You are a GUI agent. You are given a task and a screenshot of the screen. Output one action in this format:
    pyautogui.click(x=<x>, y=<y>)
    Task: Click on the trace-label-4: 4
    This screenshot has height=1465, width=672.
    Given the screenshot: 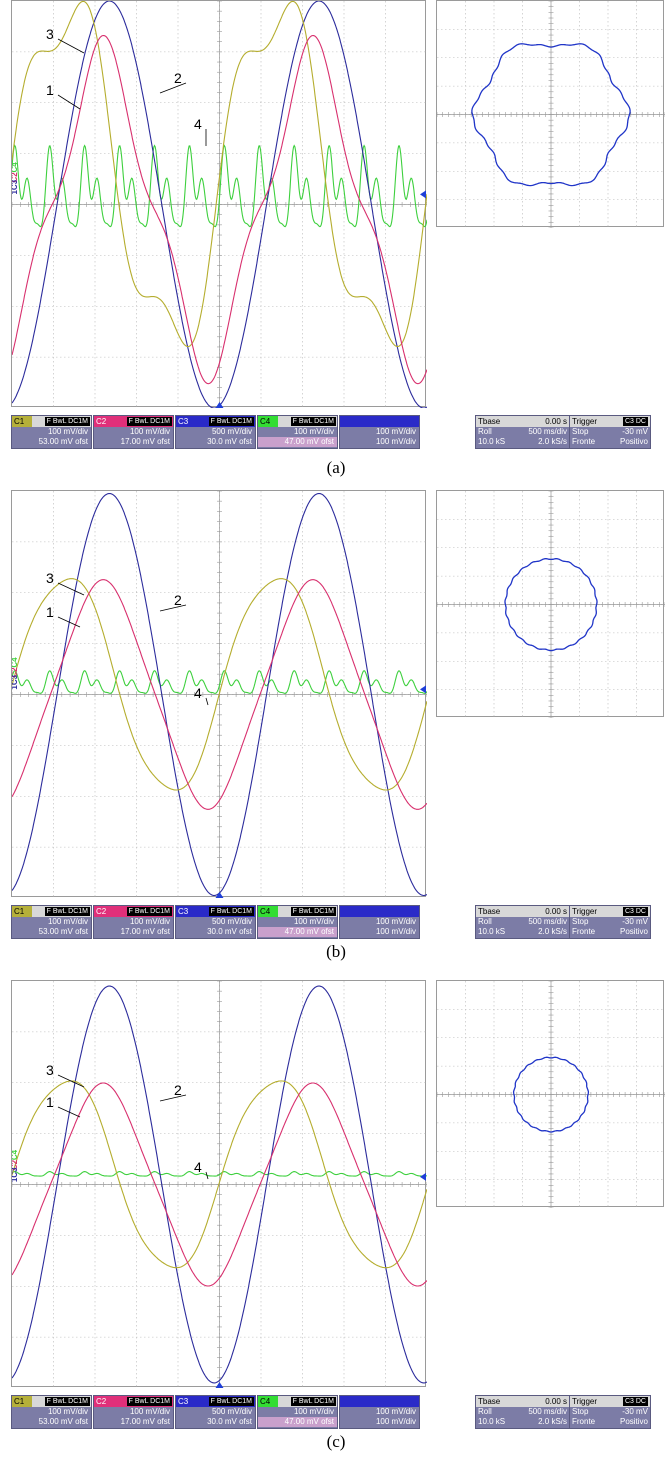 What is the action you would take?
    pyautogui.click(x=198, y=124)
    